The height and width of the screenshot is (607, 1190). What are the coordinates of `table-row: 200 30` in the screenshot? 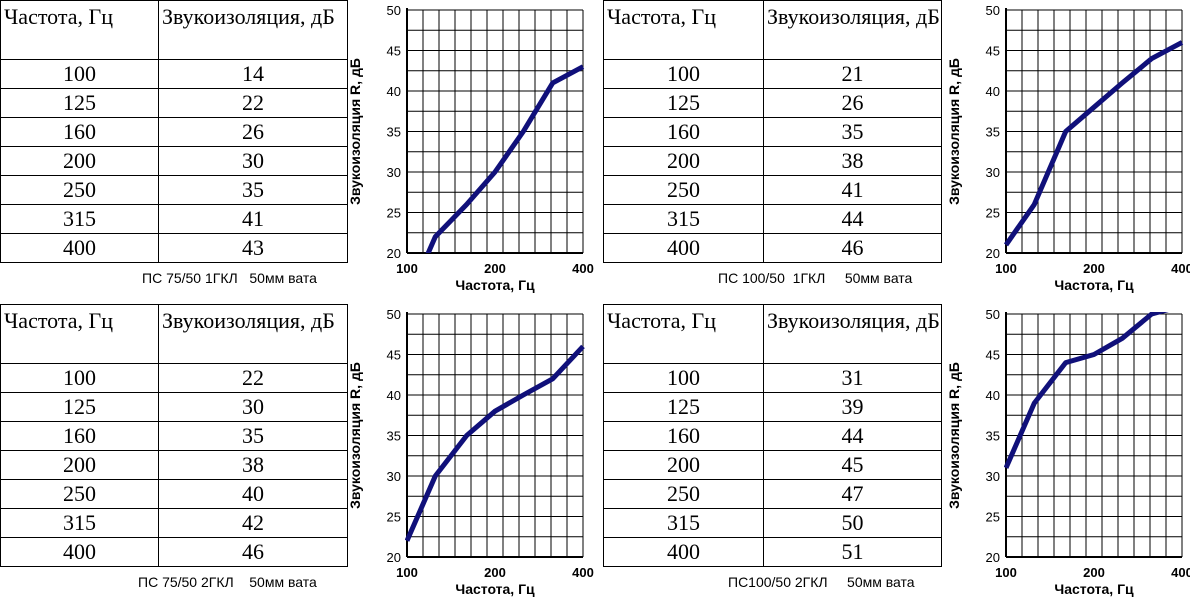 It's located at (174, 161).